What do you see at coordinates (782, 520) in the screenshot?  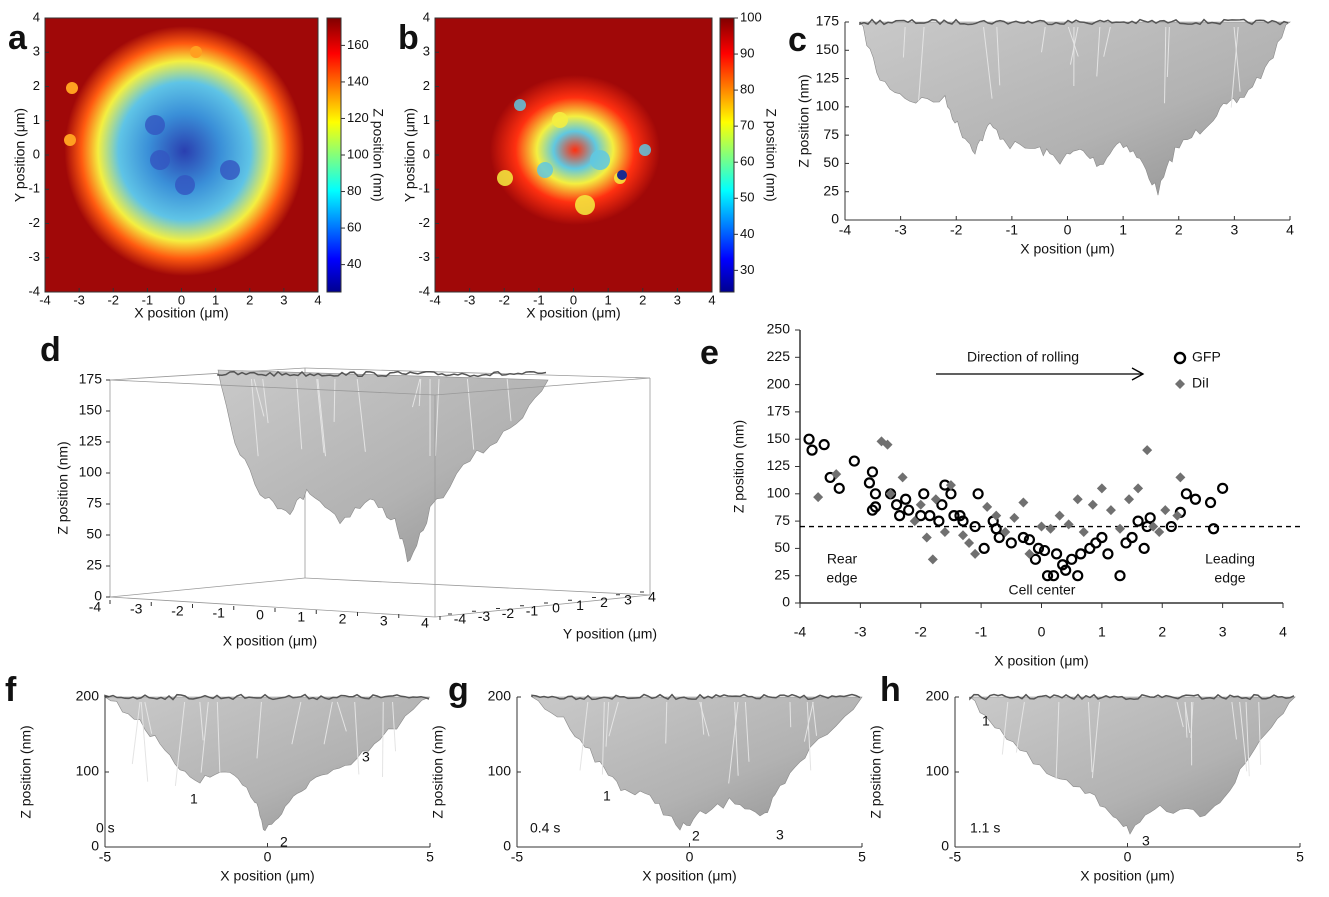 I see `y-tick-label: 75` at bounding box center [782, 520].